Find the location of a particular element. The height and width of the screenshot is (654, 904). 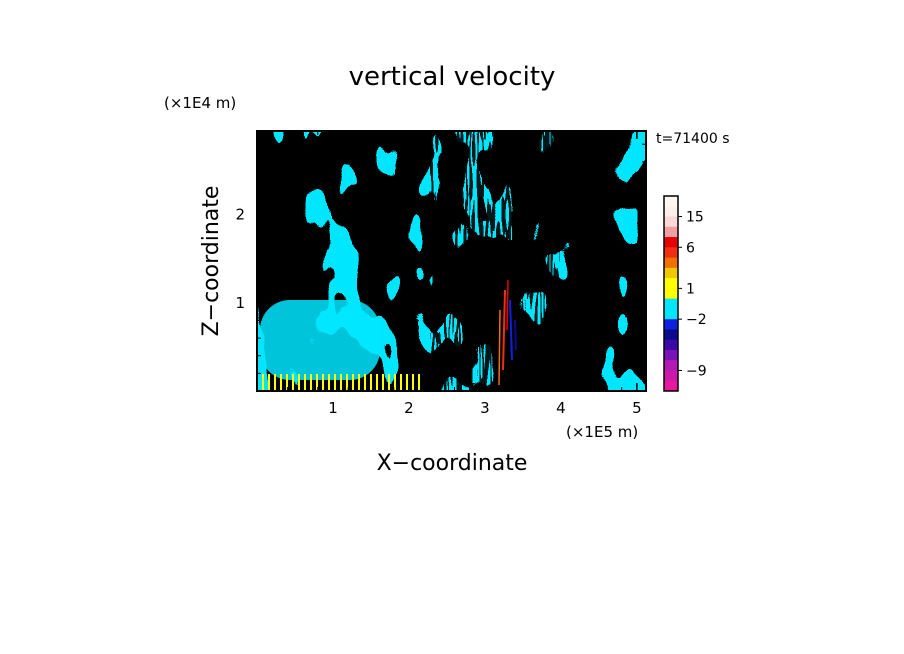

x-tick-label: 4 is located at coordinates (561, 408).